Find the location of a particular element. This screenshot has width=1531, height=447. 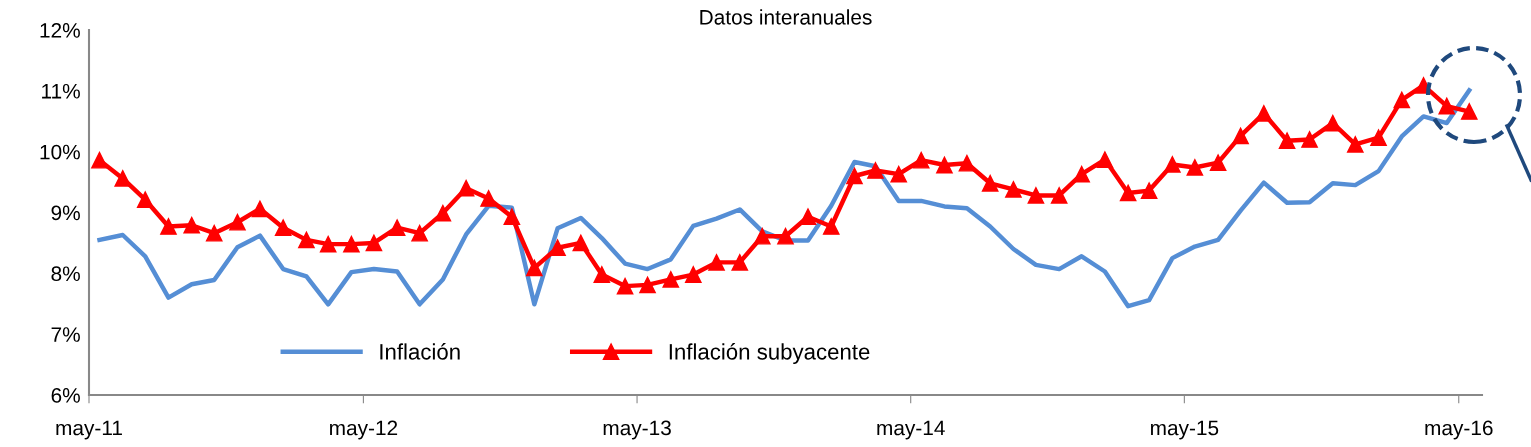

y-tick-label: 10% is located at coordinates (60, 152).